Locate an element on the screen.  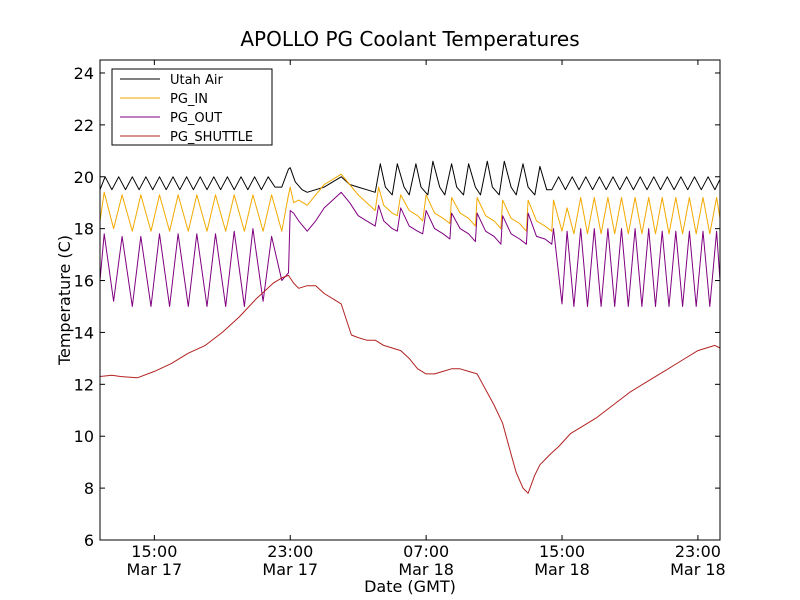
x-tick-label-time: 07:00 is located at coordinates (426, 551).